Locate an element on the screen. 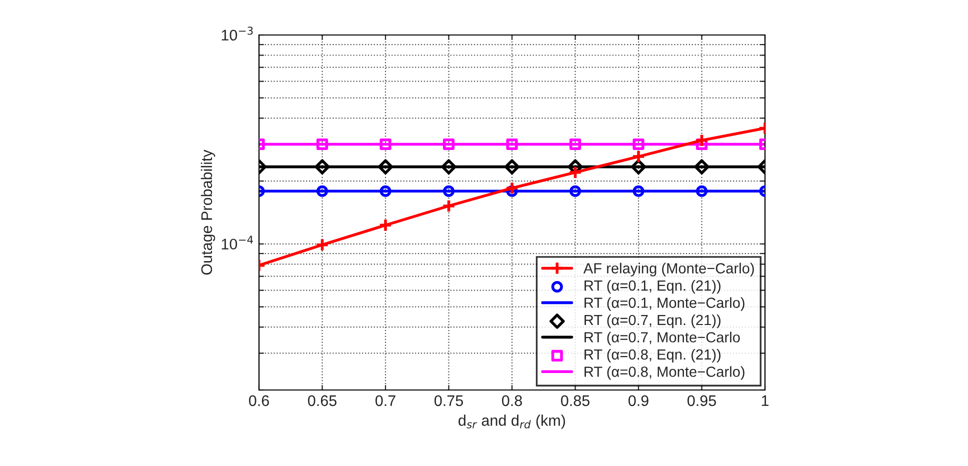 The image size is (968, 466). y-axis-title: Outage Probability is located at coordinates (208, 212).